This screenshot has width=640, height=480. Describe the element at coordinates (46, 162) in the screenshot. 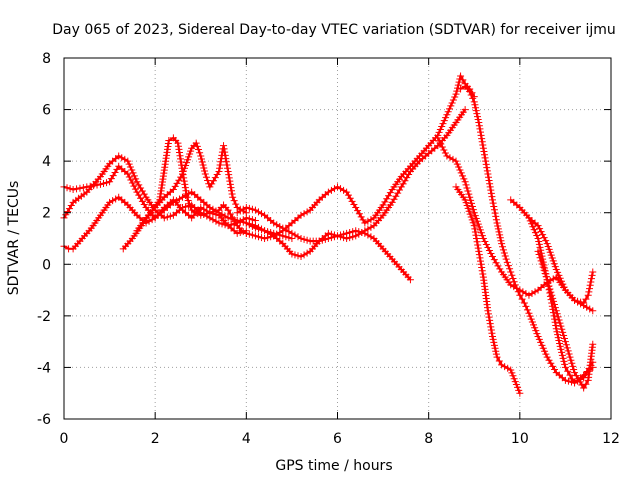

I see `y-tick-label: 4` at that location.